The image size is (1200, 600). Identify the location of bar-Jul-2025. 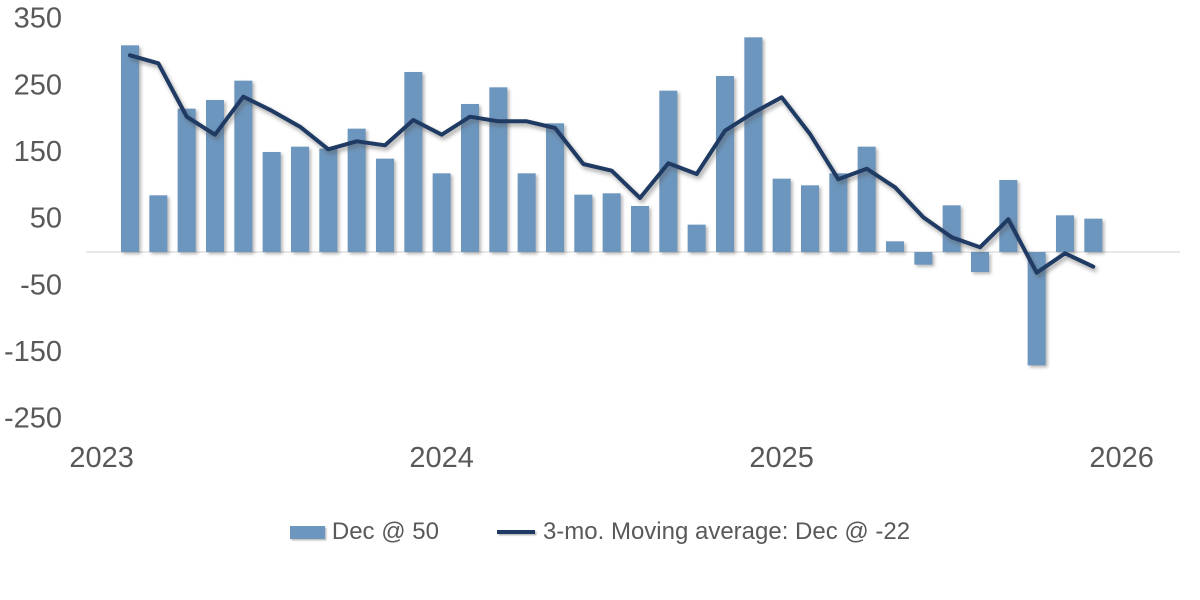
(951, 228).